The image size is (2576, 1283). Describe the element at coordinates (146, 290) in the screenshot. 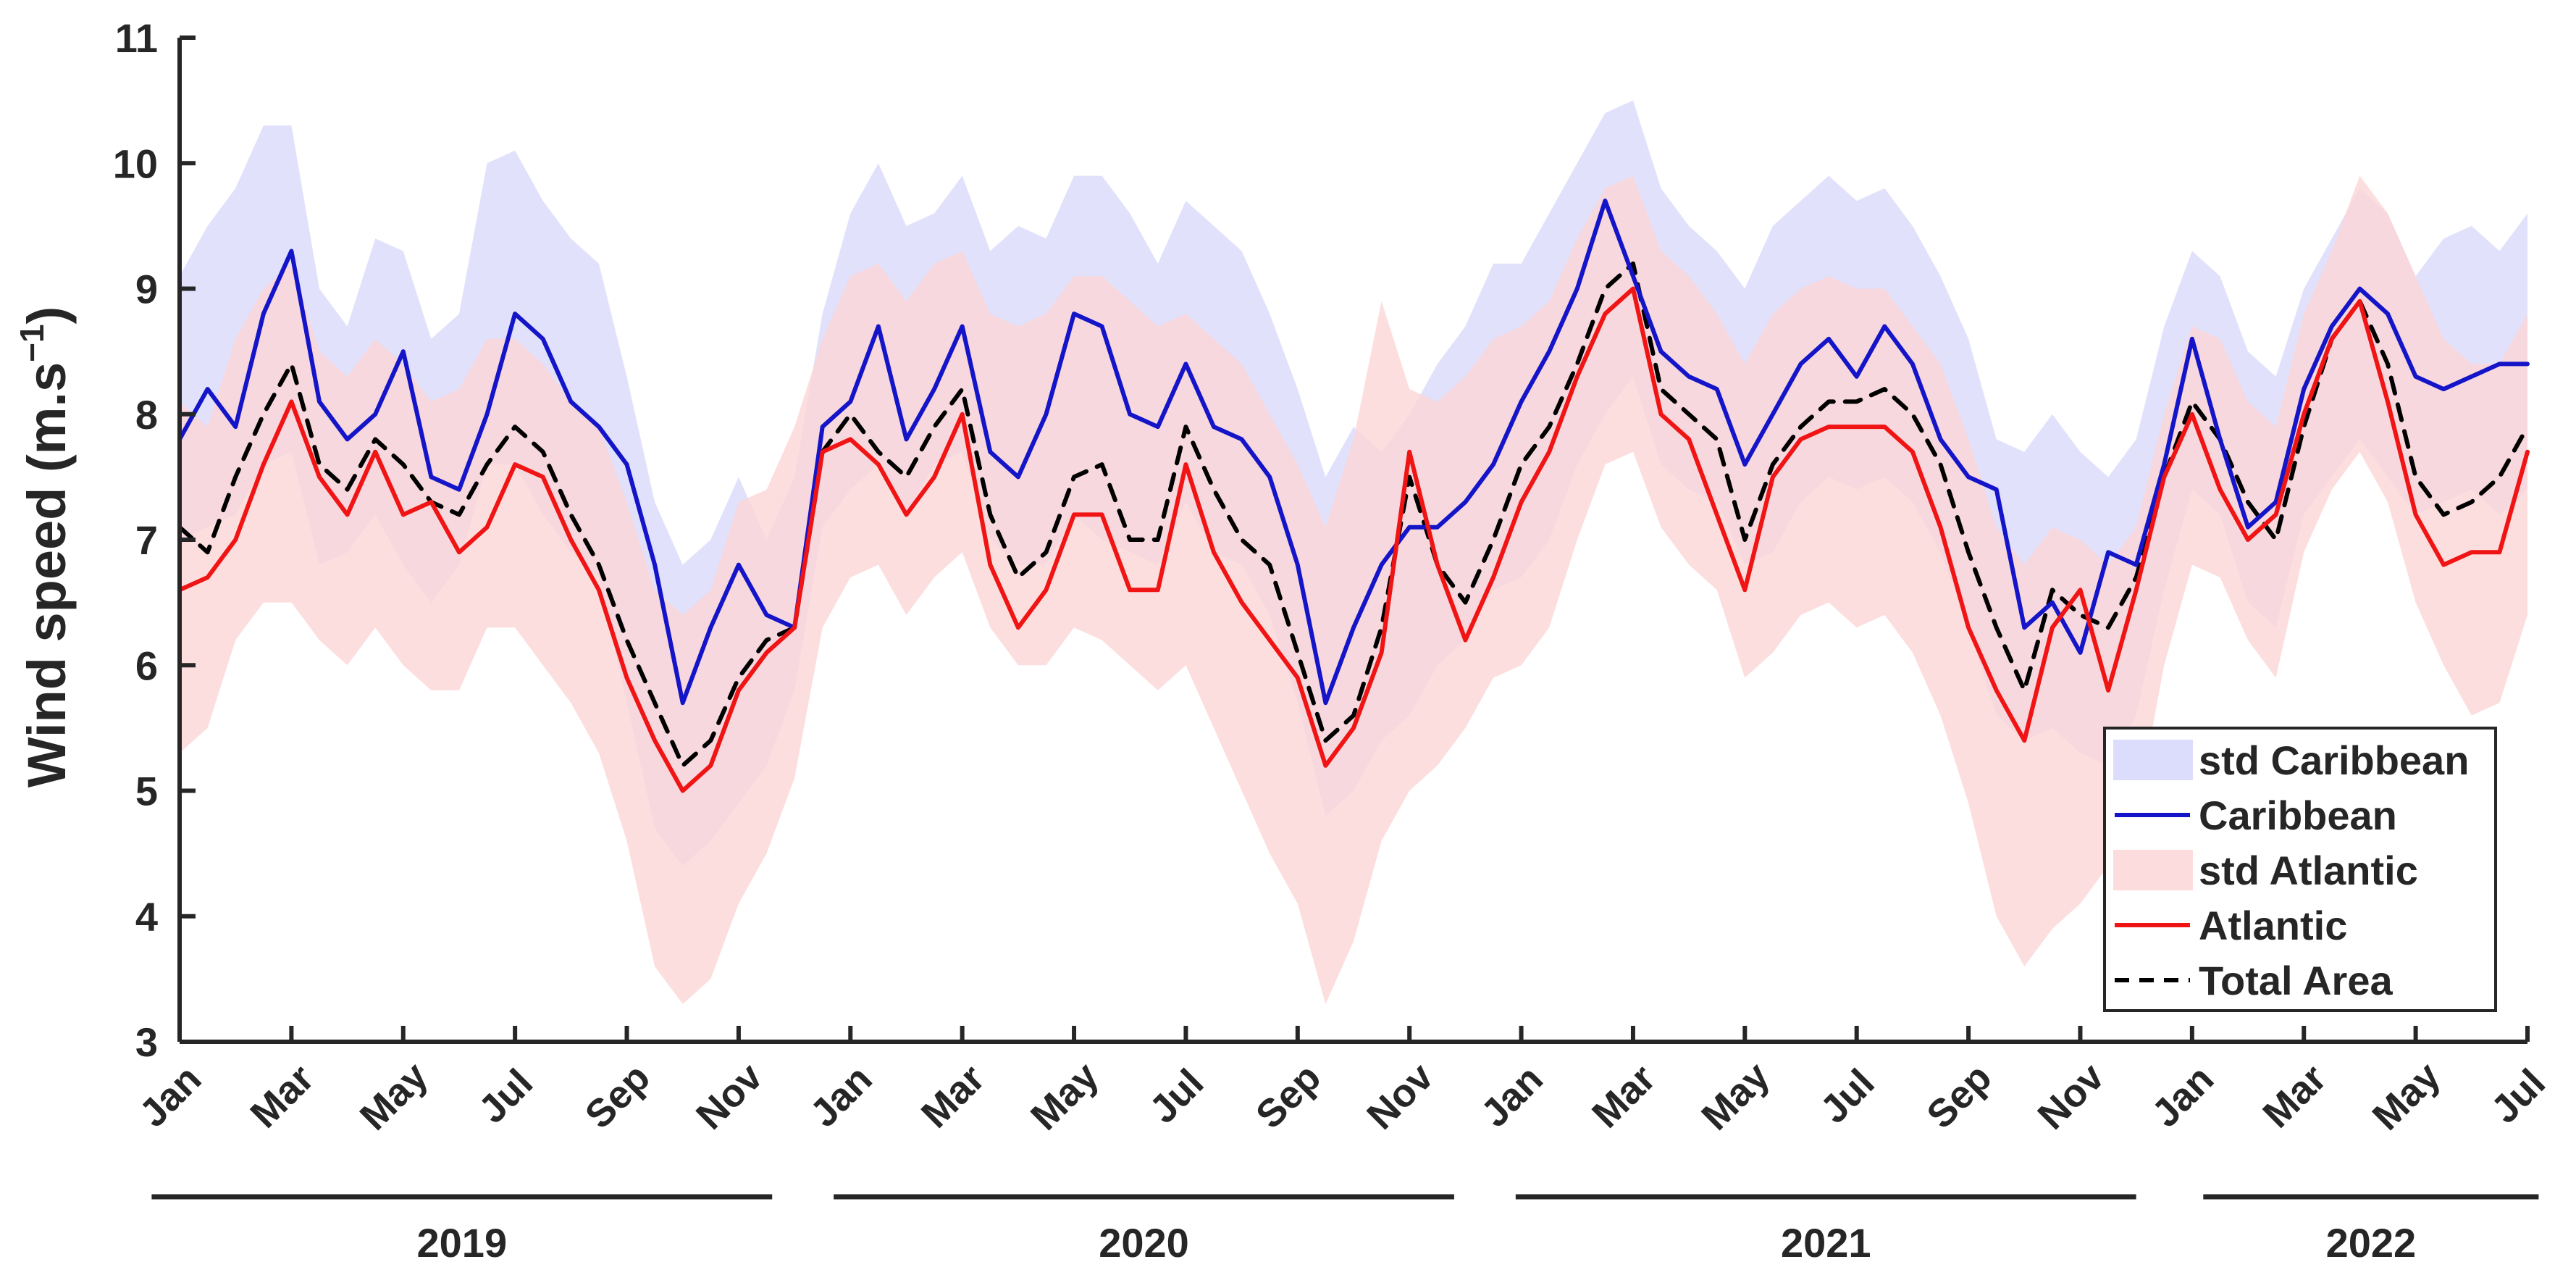

I see `y-tick-label: 9` at that location.